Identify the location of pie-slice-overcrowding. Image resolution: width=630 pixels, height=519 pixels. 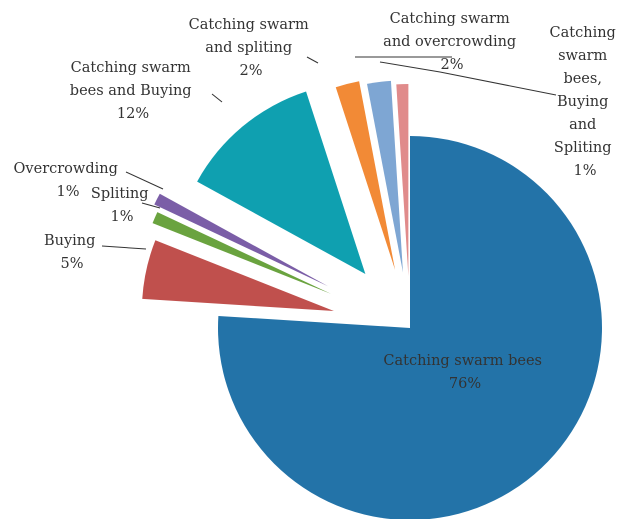
(241, 240).